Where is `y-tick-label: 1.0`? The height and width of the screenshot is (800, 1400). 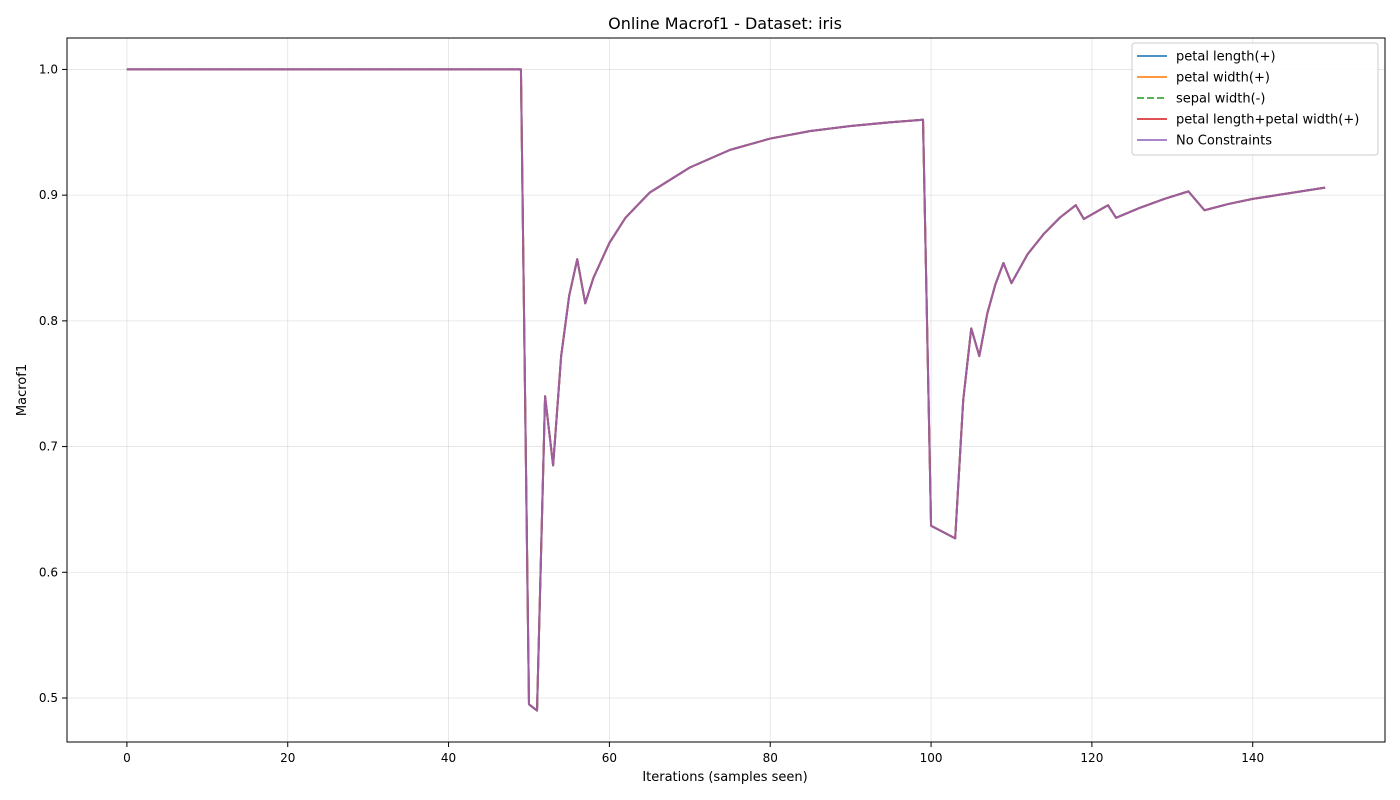
y-tick-label: 1.0 is located at coordinates (48, 69).